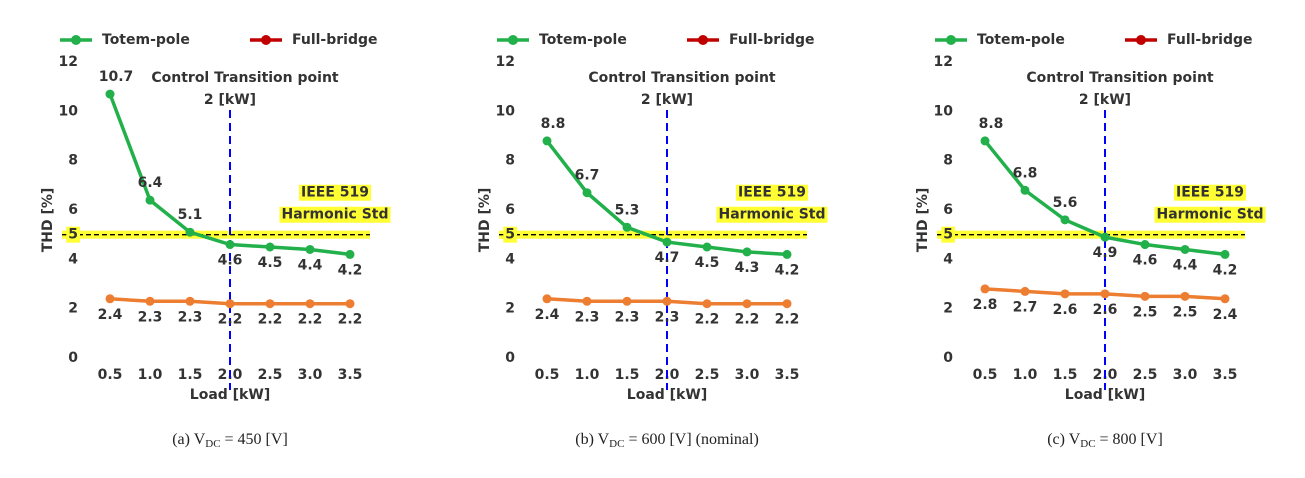 This screenshot has width=1305, height=478. I want to click on data-label: 10.7, so click(116, 77).